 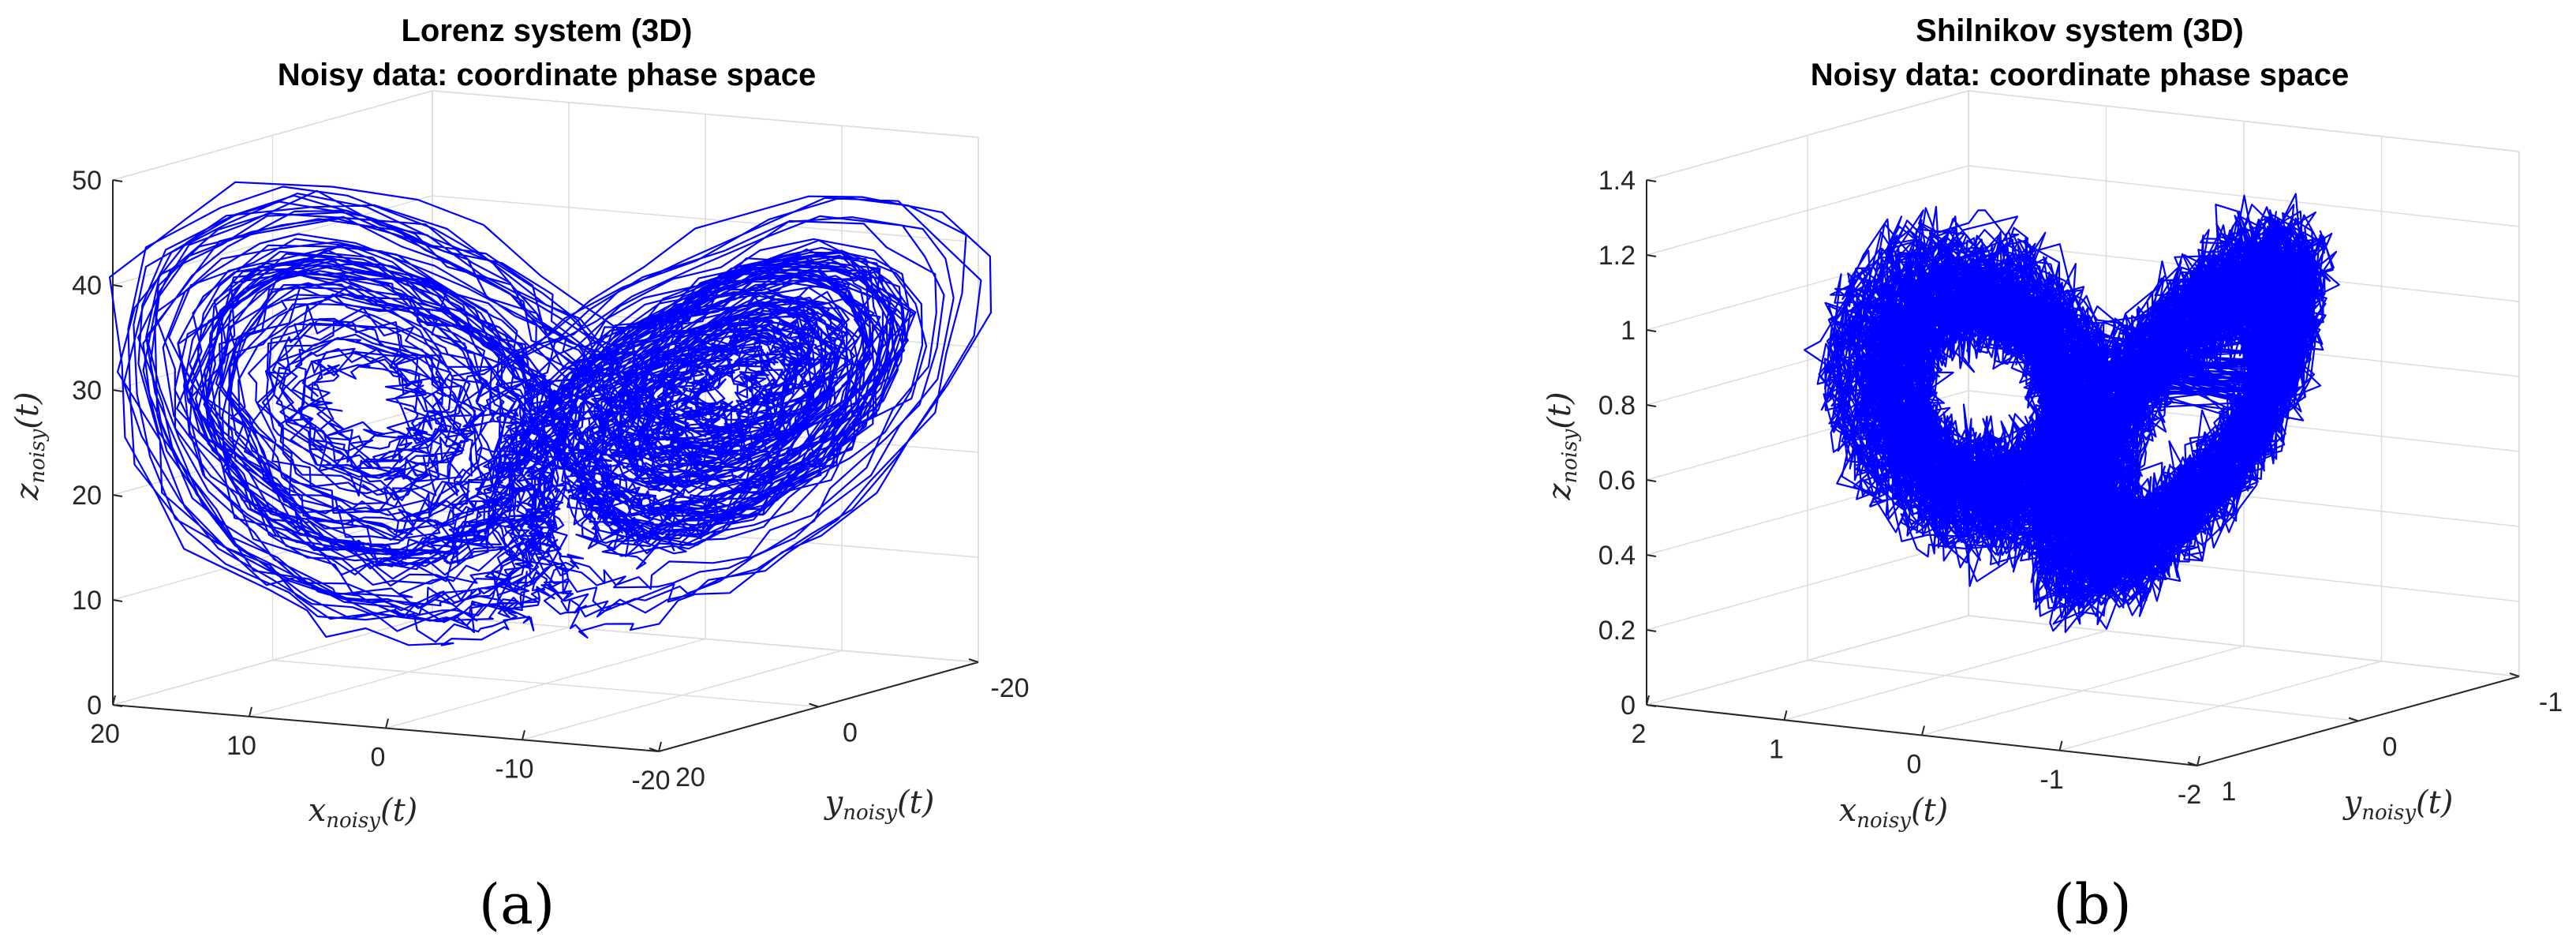 I want to click on panel-a-z-axis-label: znoisy(t), so click(x=29, y=445).